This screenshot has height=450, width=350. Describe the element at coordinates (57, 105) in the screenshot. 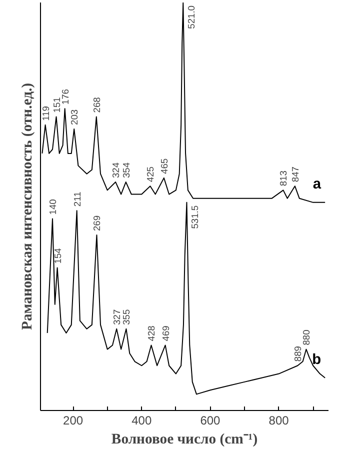

I see `annotation: 151` at that location.